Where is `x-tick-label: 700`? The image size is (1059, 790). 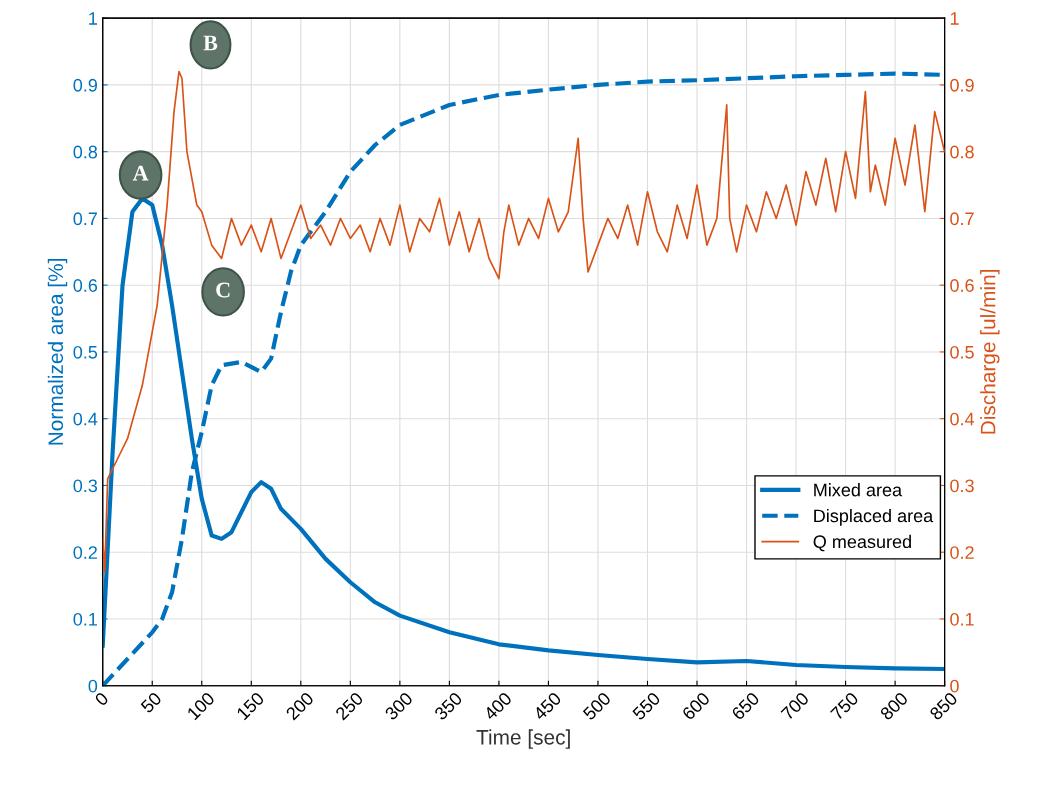 x-tick-label: 700 is located at coordinates (795, 706).